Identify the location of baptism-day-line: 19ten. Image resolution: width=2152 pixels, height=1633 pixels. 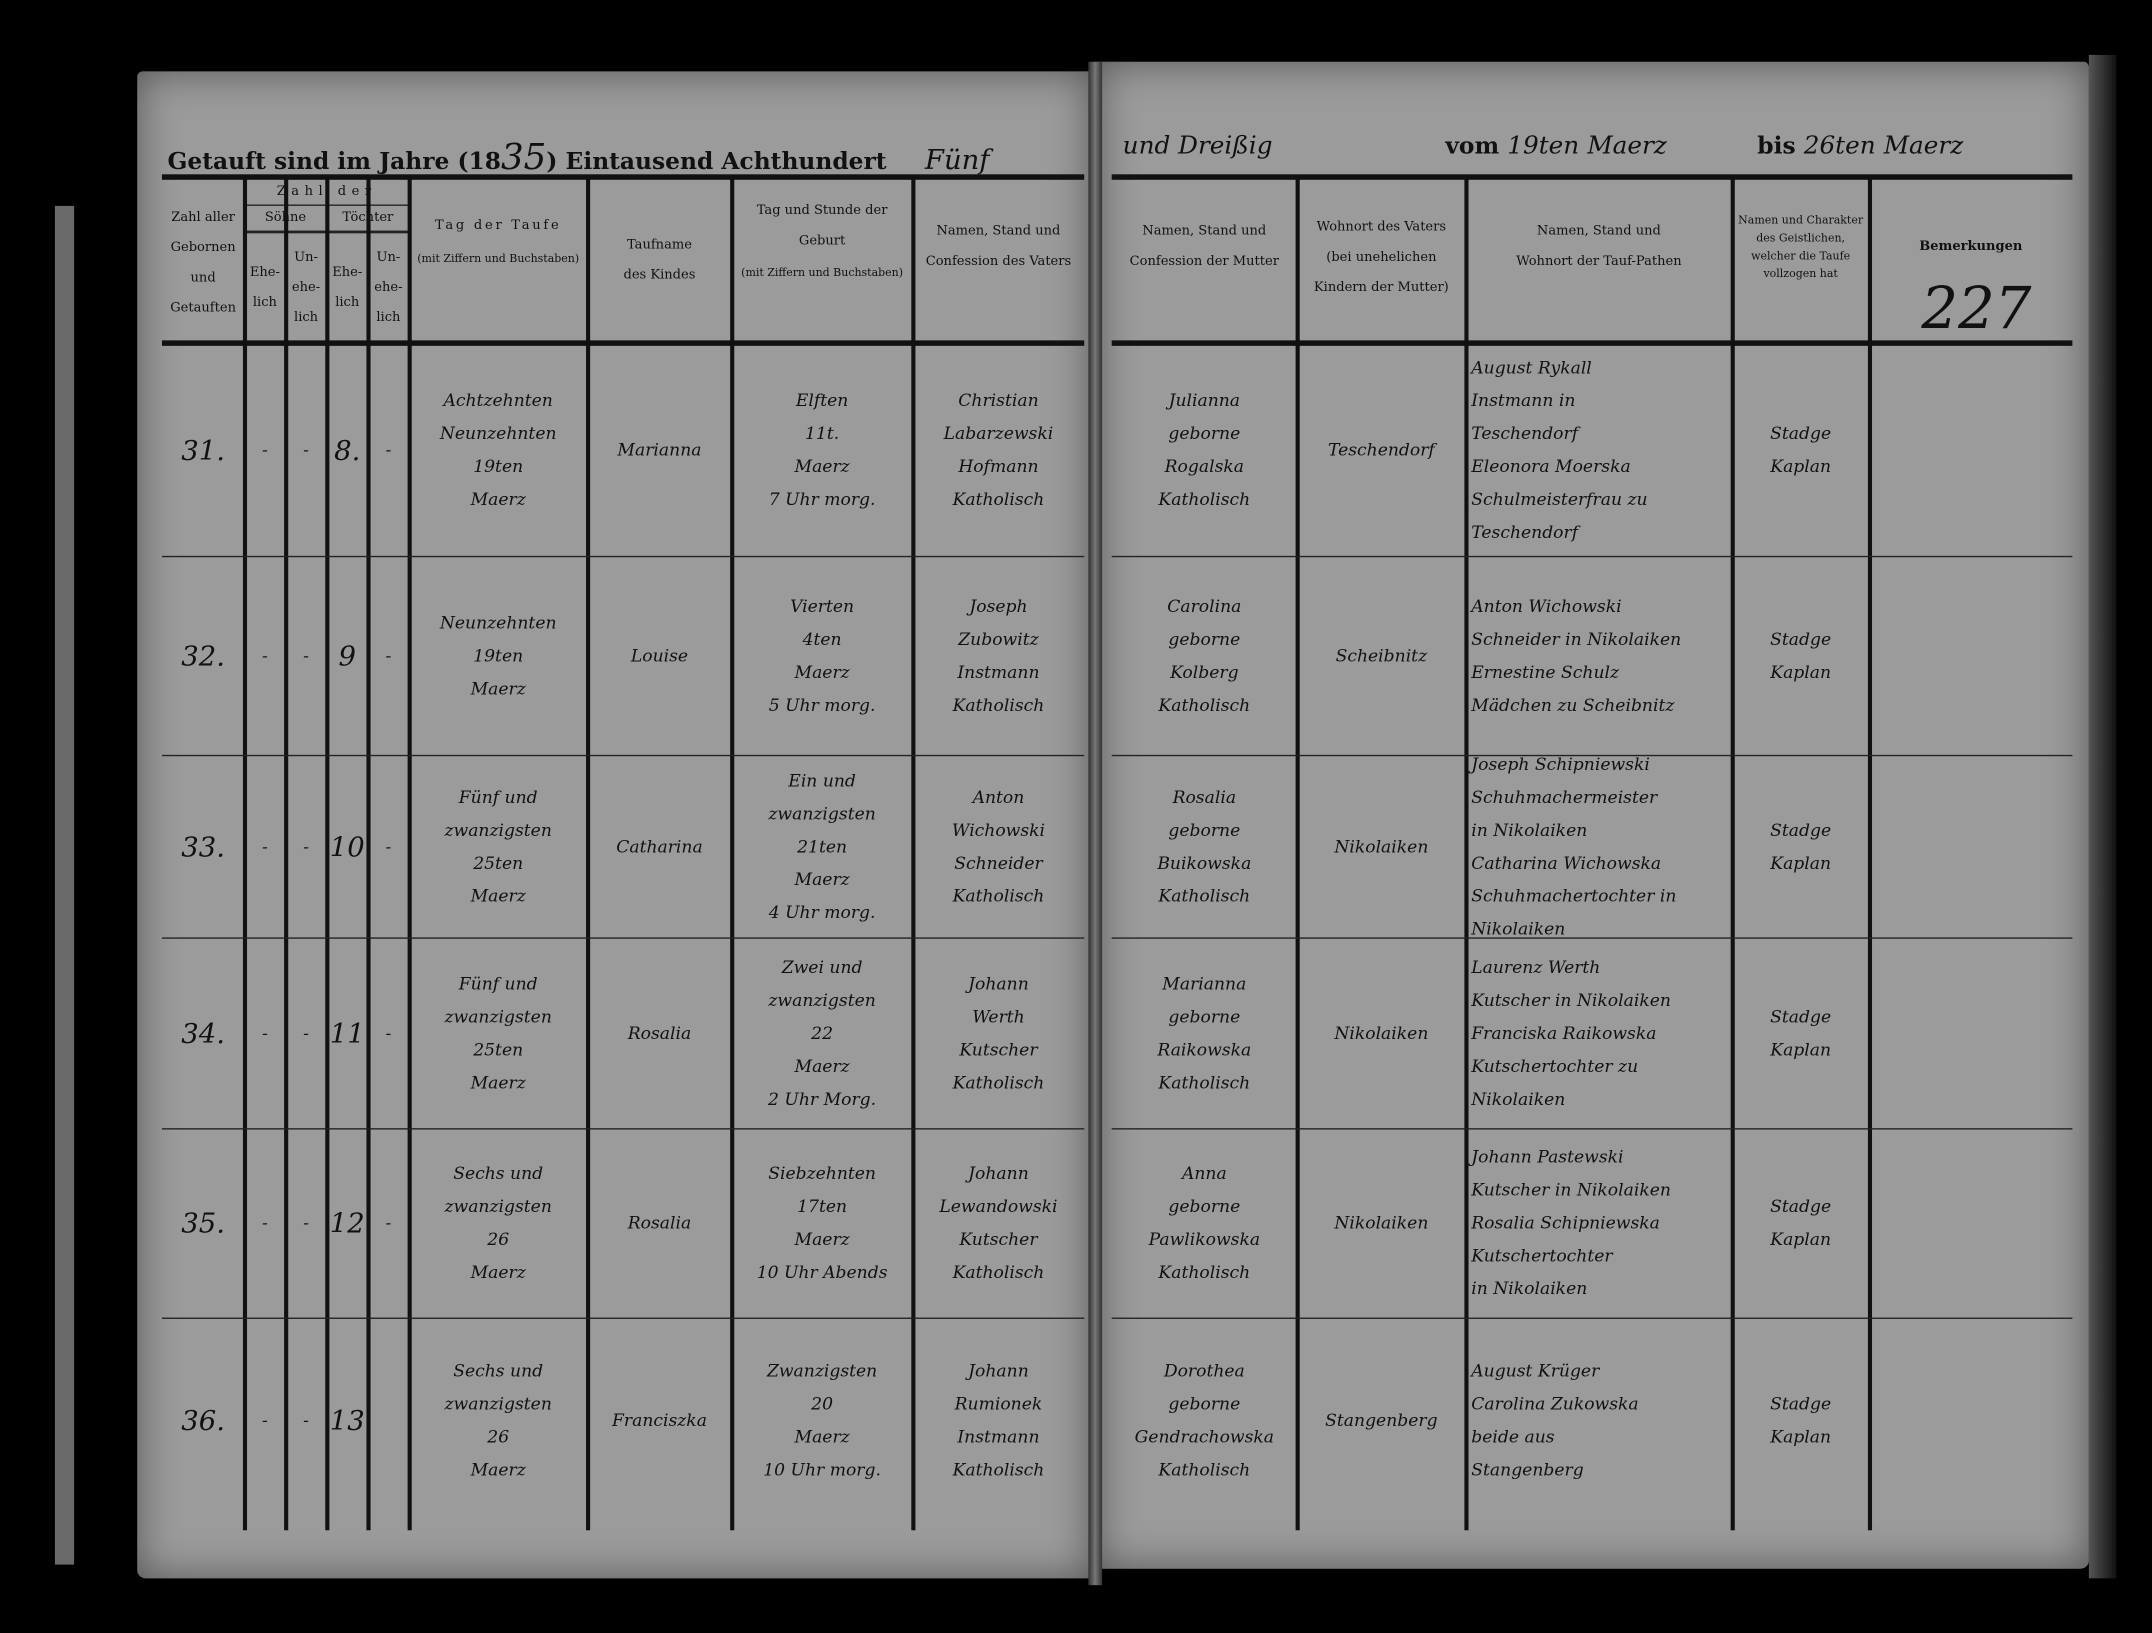
(498, 654).